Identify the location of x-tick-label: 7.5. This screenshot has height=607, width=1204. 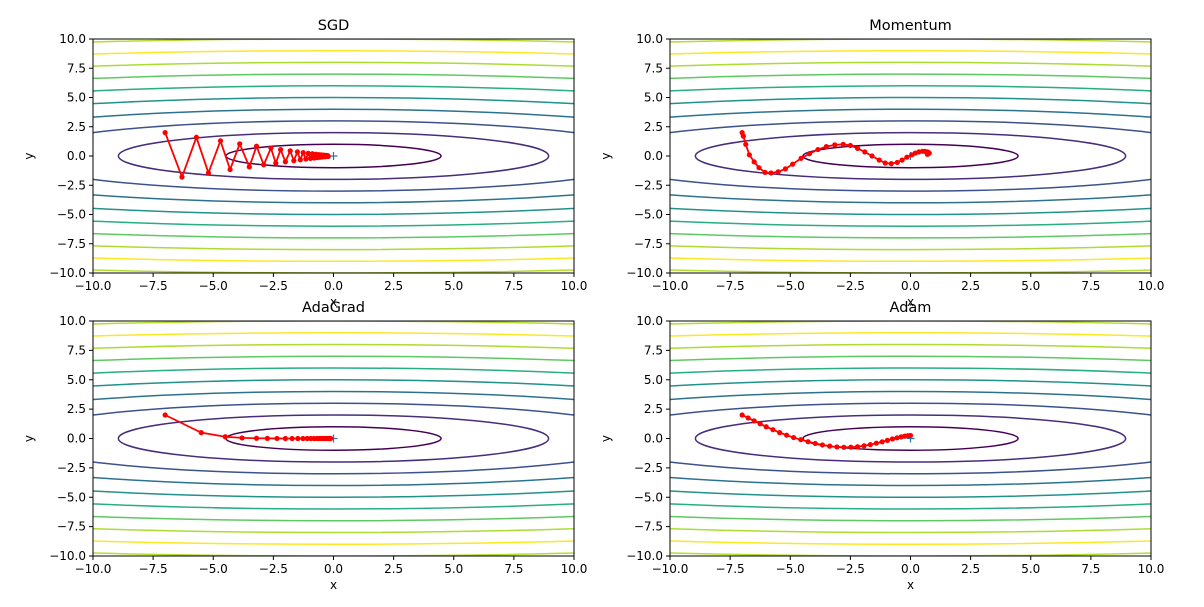
(1090, 569).